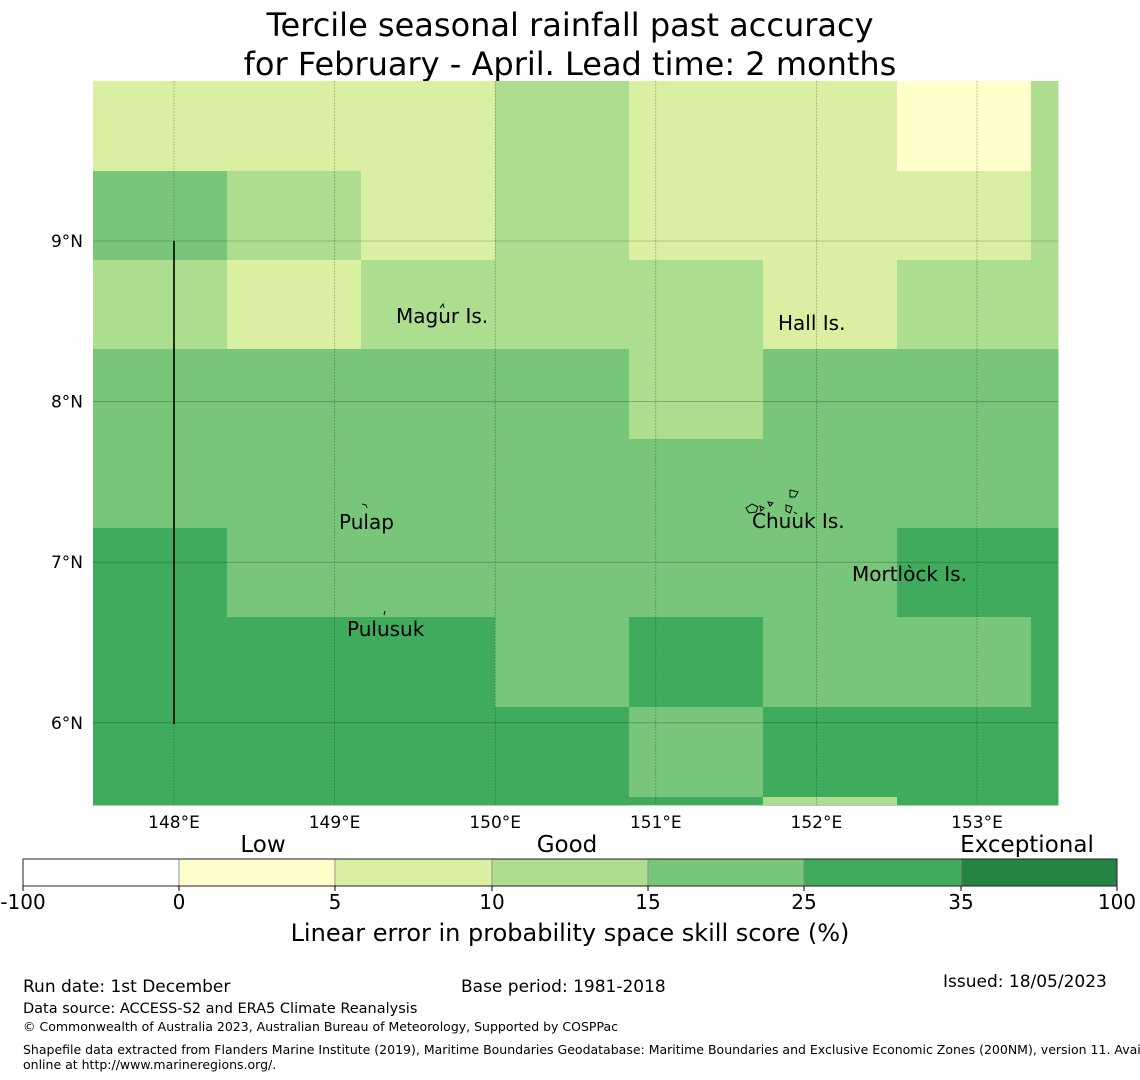  What do you see at coordinates (386, 629) in the screenshot?
I see `place-label: Pulusuk` at bounding box center [386, 629].